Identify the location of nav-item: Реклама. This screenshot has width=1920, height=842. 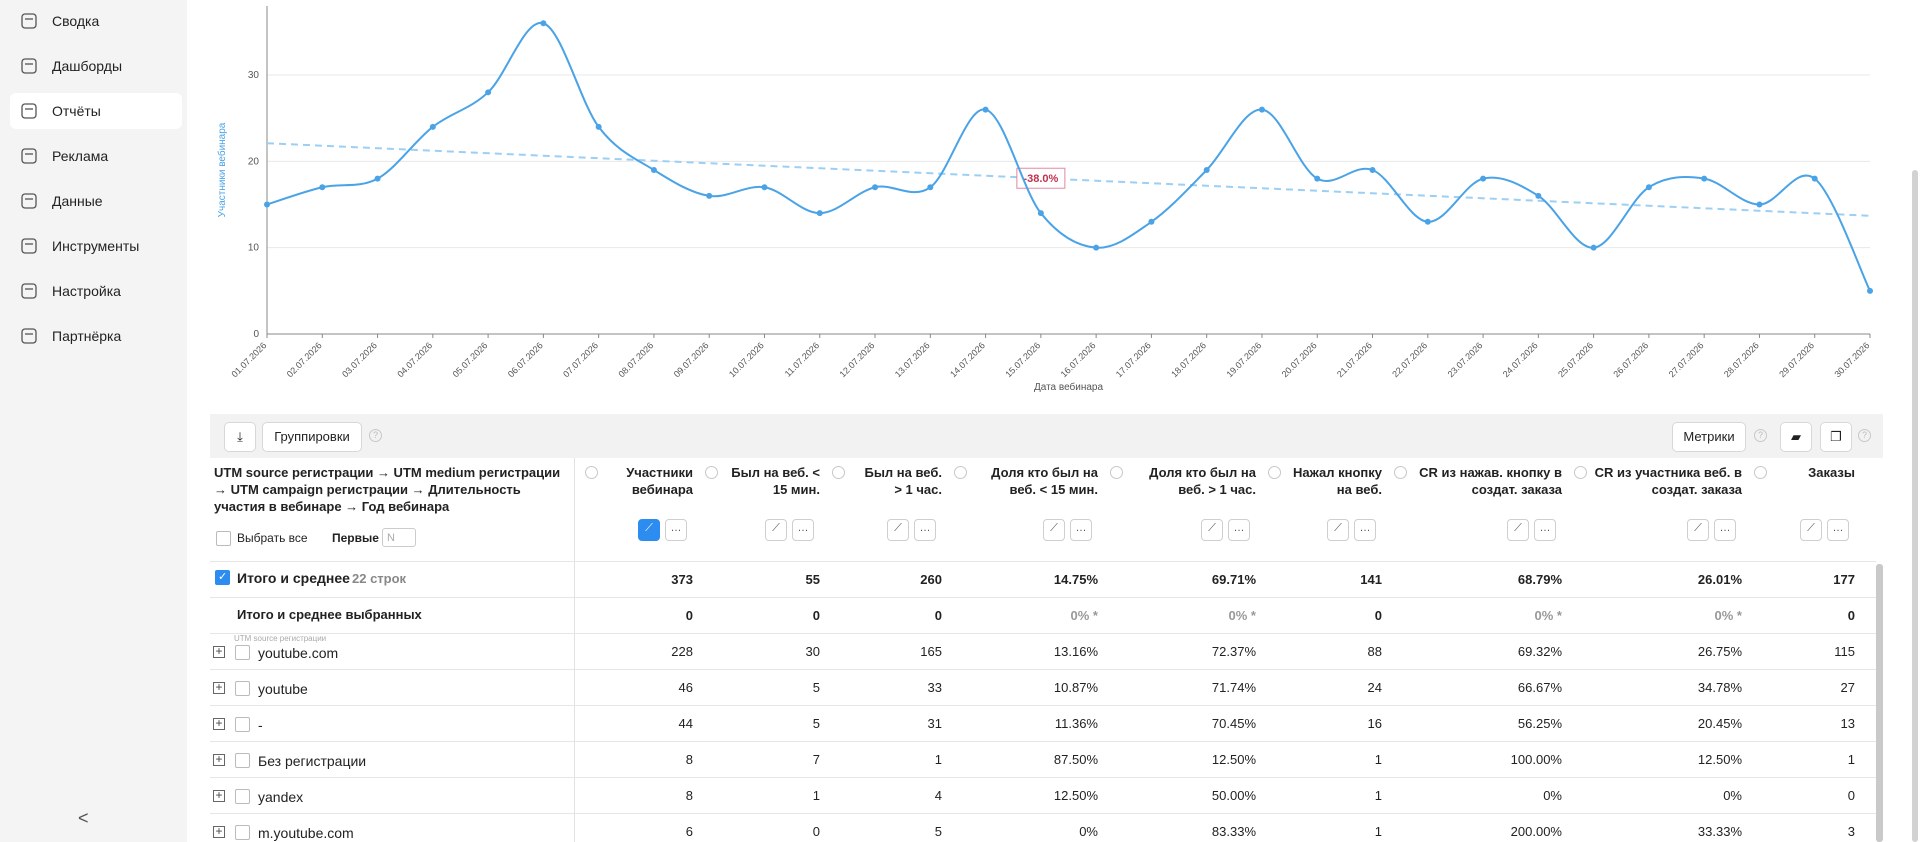
(96, 156).